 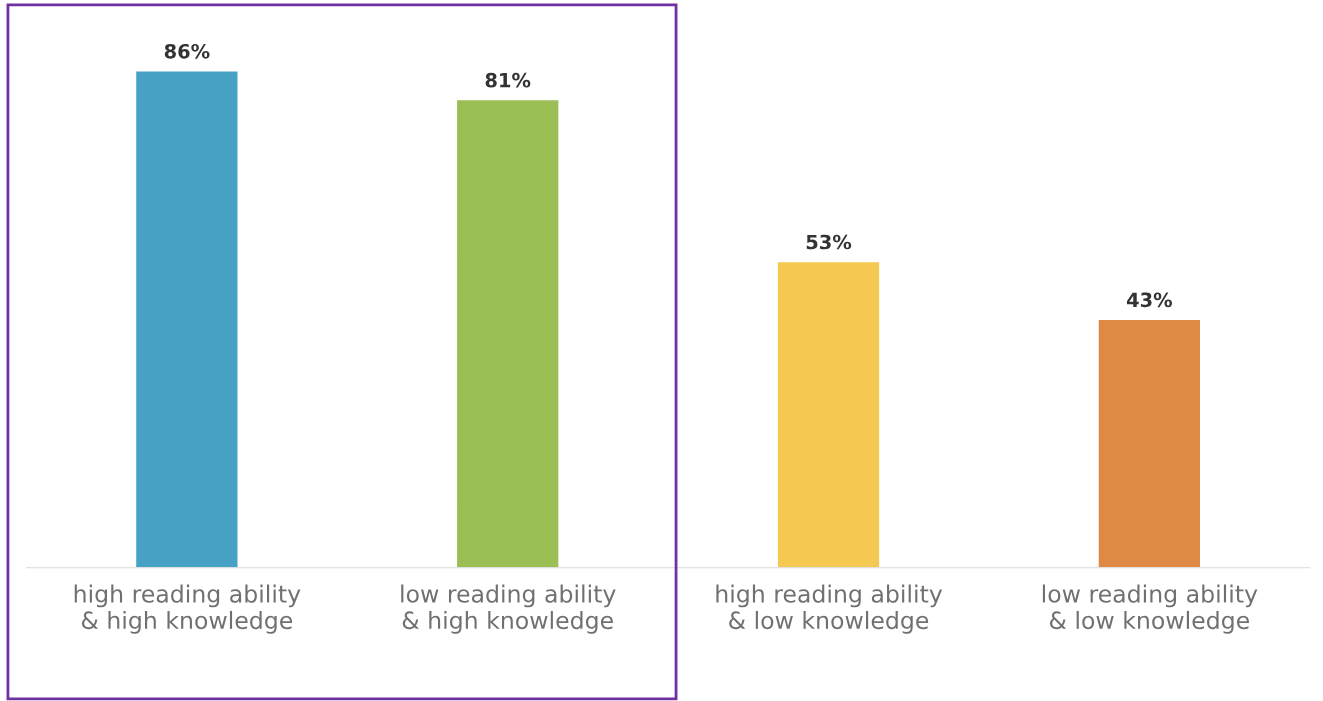 I want to click on x-tick-label: high reading ability & low knowledge, so click(x=829, y=609).